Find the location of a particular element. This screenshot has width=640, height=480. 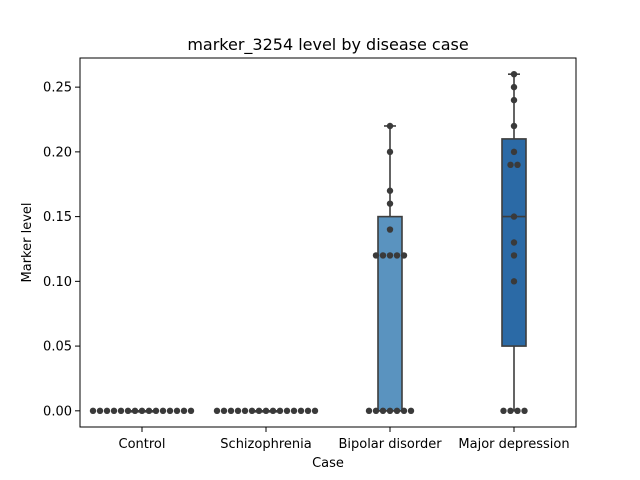

box-body is located at coordinates (390, 313).